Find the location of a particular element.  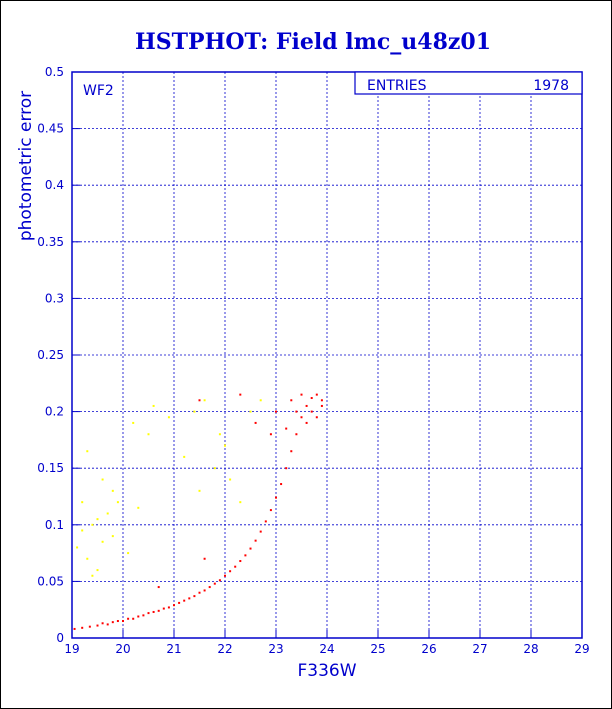

x-tick-label: 27 is located at coordinates (479, 649).